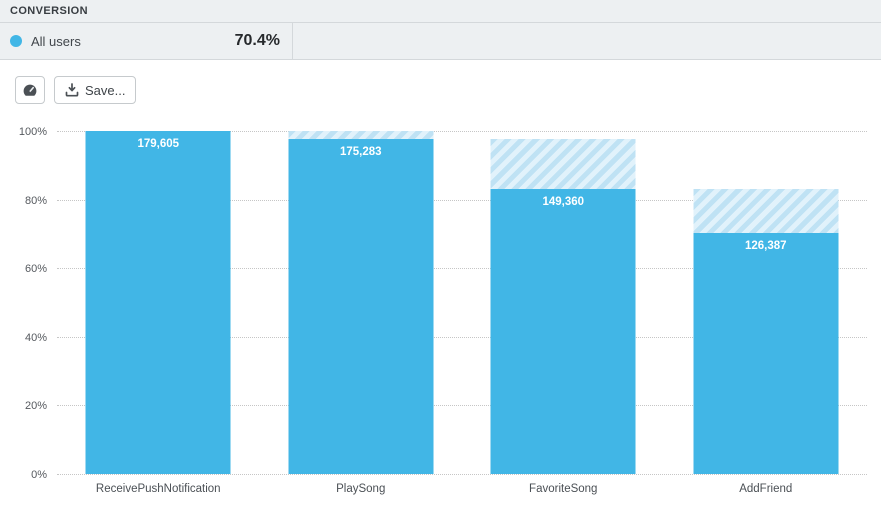 The image size is (881, 511). Describe the element at coordinates (158, 302) in the screenshot. I see `funnel-bar: 179,605` at that location.